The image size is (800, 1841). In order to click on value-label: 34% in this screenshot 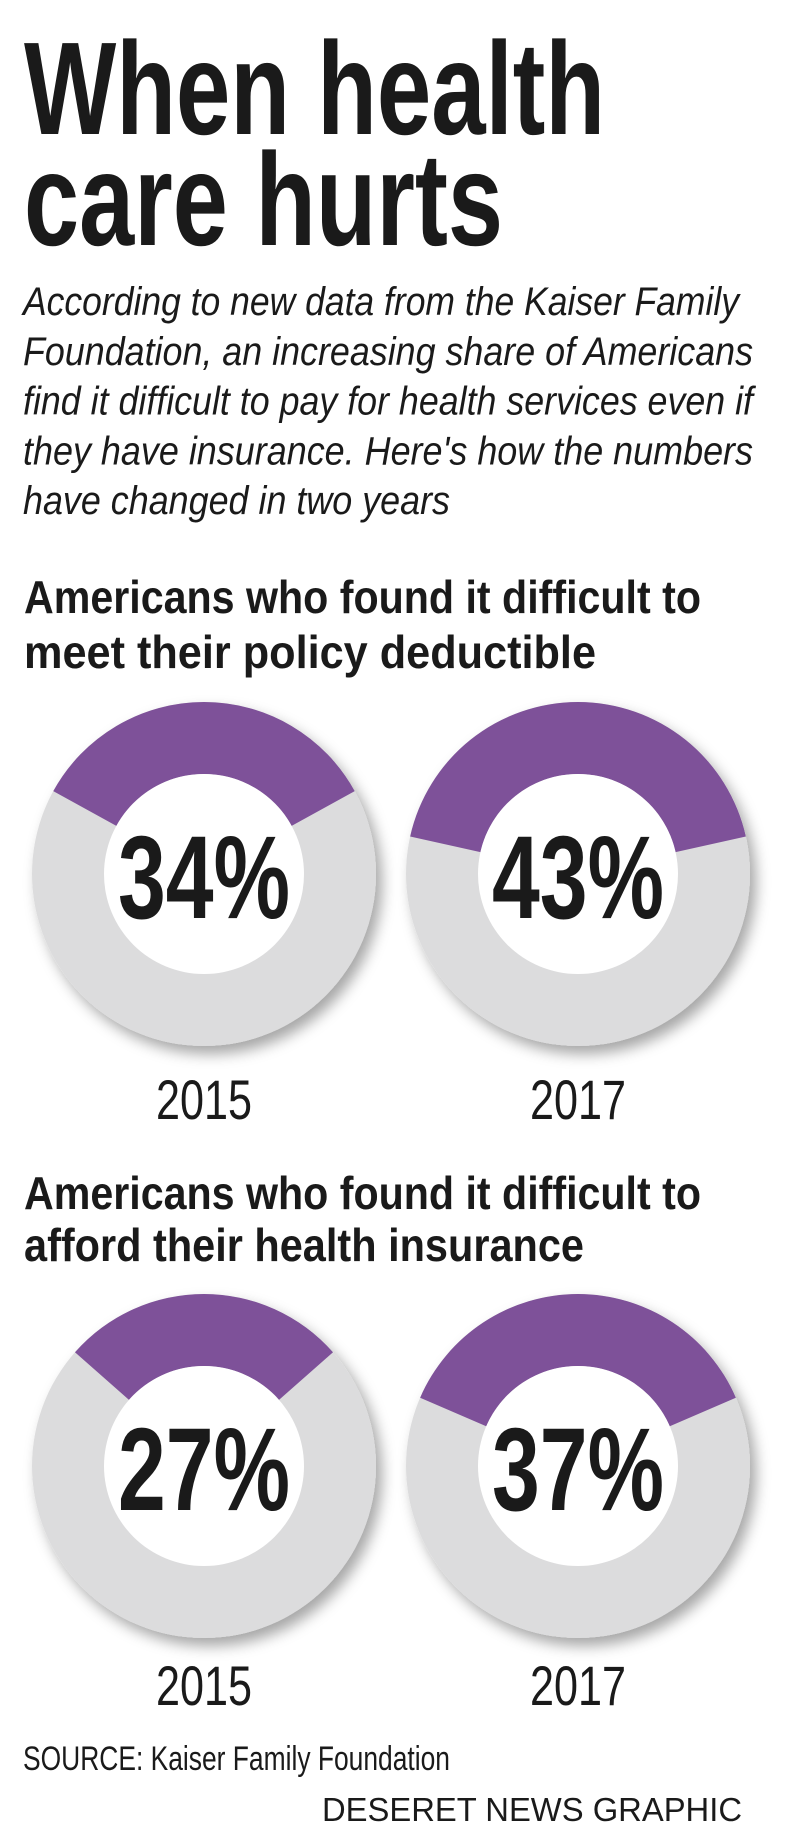, I will do `click(204, 878)`.